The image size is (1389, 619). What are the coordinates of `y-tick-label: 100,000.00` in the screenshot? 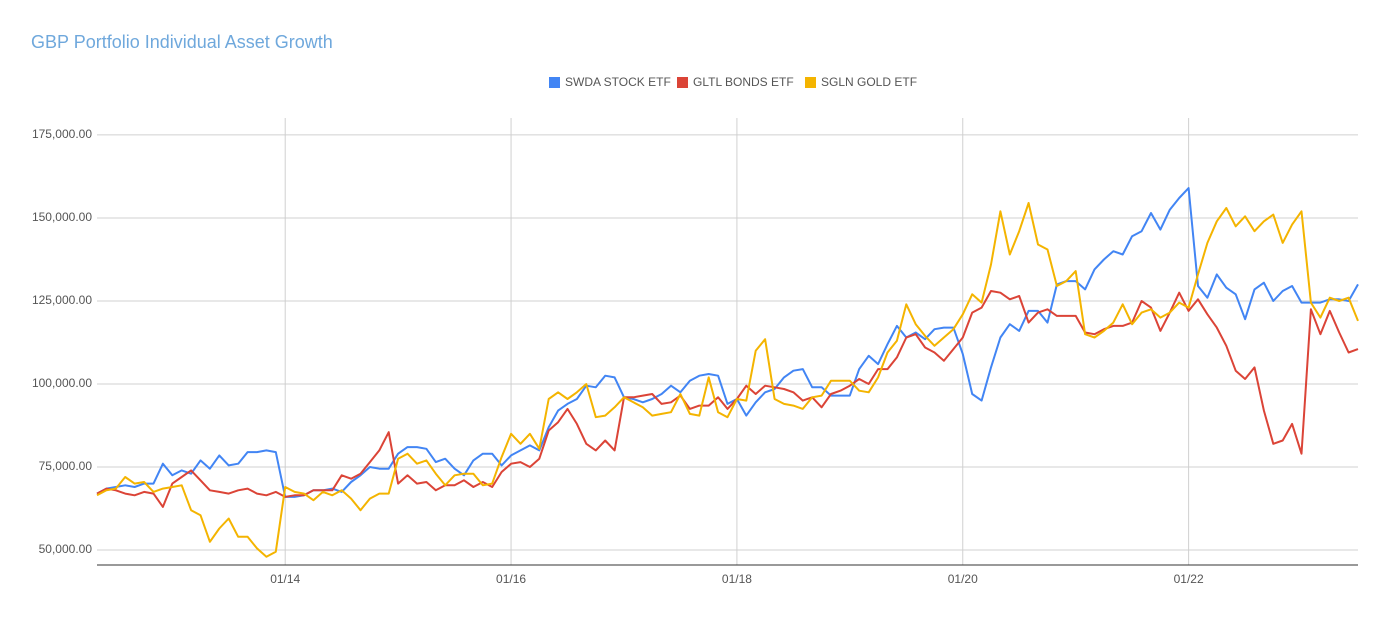 It's located at (62, 383).